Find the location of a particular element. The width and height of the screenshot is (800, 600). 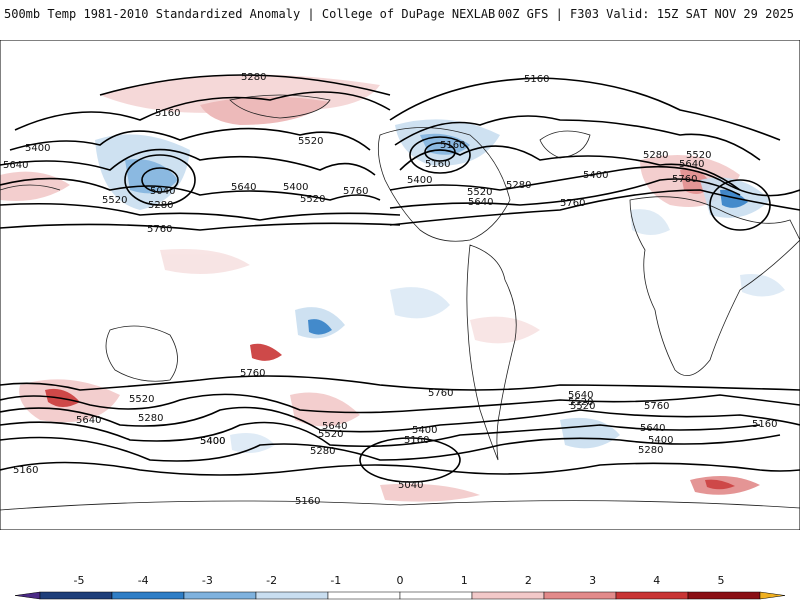

colorbar-tick-label: 5 is located at coordinates (721, 580).